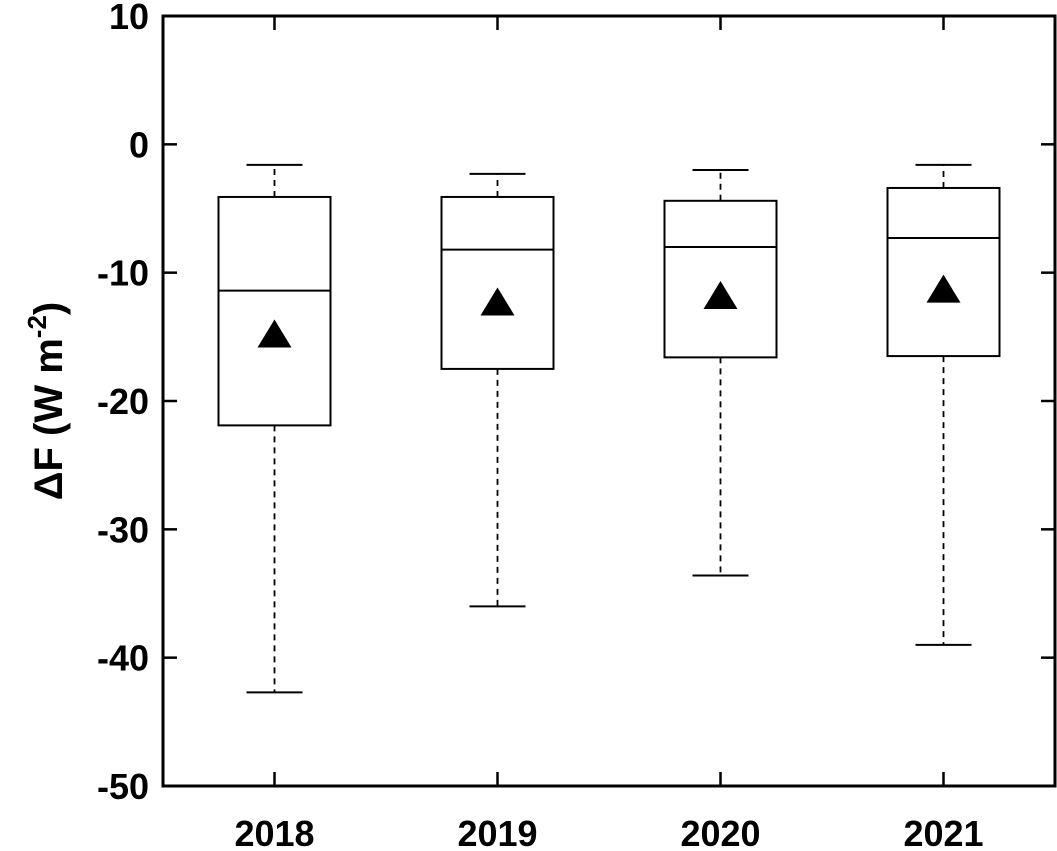 The height and width of the screenshot is (851, 1057). I want to click on y-tick-label: -50, so click(123, 786).